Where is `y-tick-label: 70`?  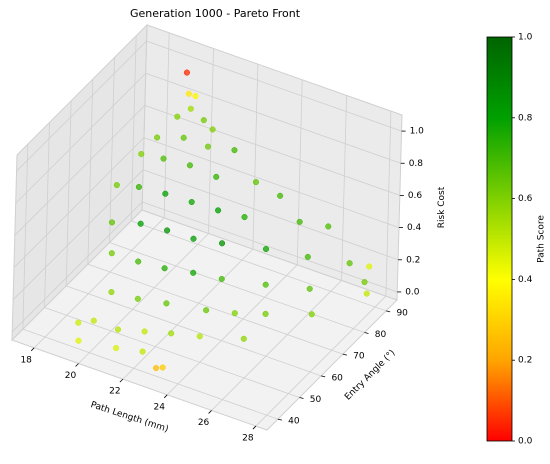 y-tick-label: 70 is located at coordinates (359, 357).